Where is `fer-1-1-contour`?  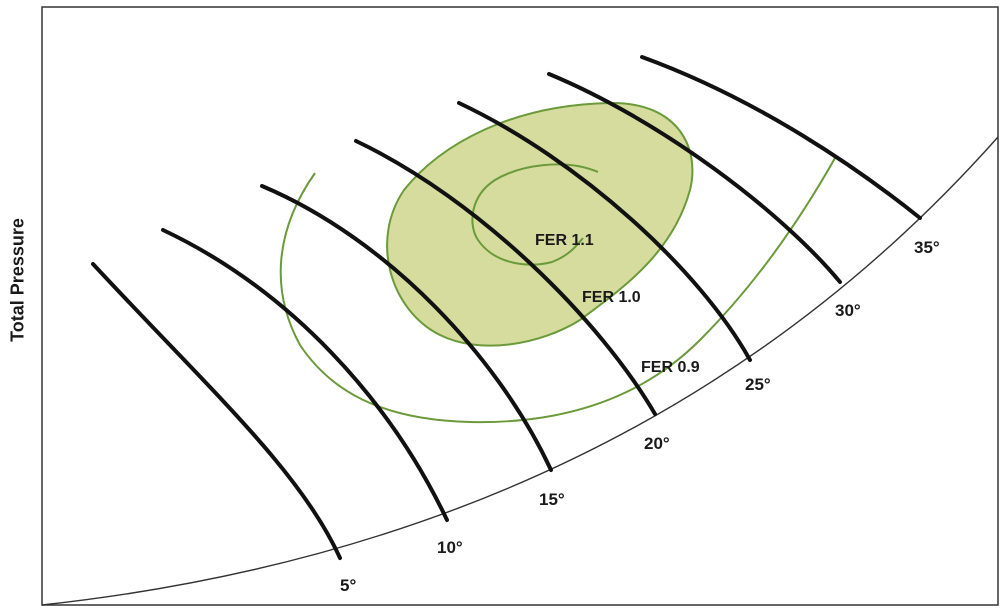 fer-1-1-contour is located at coordinates (535, 214).